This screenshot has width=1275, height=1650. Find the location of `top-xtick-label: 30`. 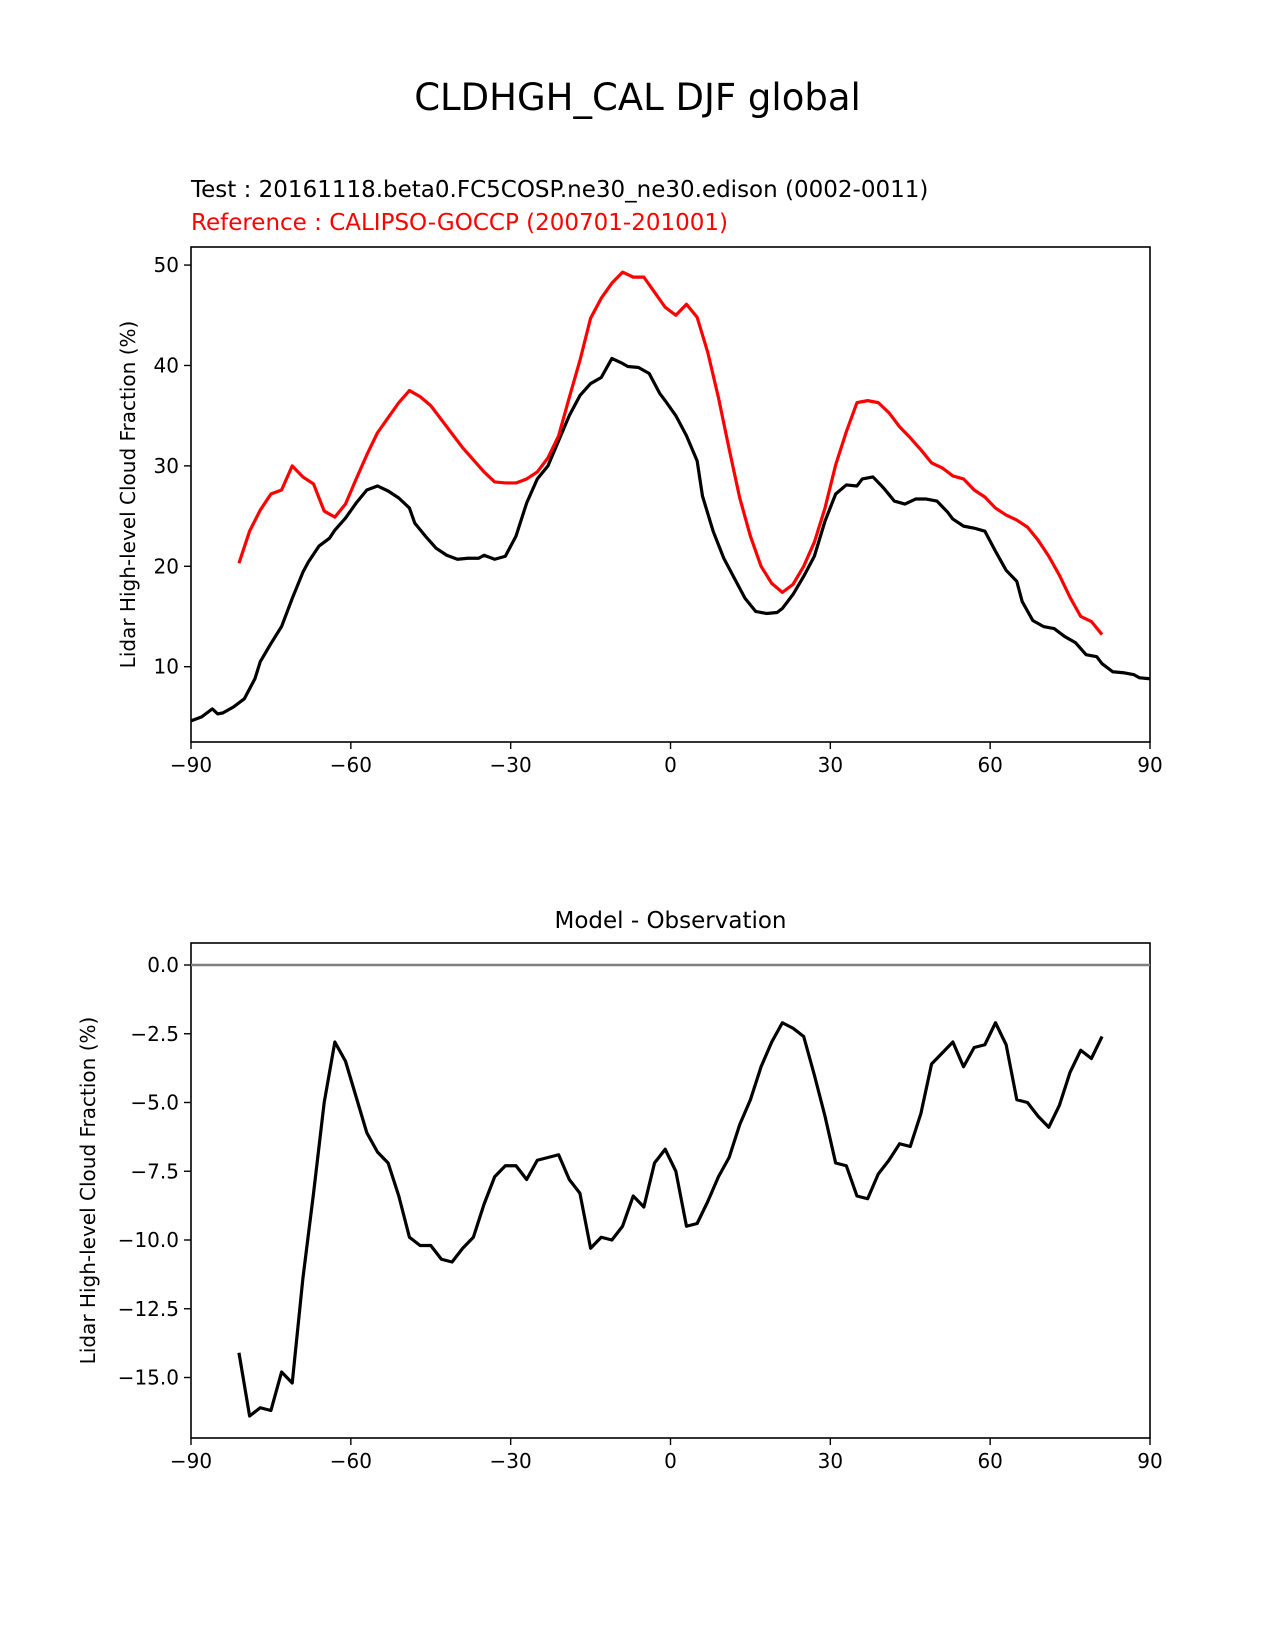

top-xtick-label: 30 is located at coordinates (830, 765).